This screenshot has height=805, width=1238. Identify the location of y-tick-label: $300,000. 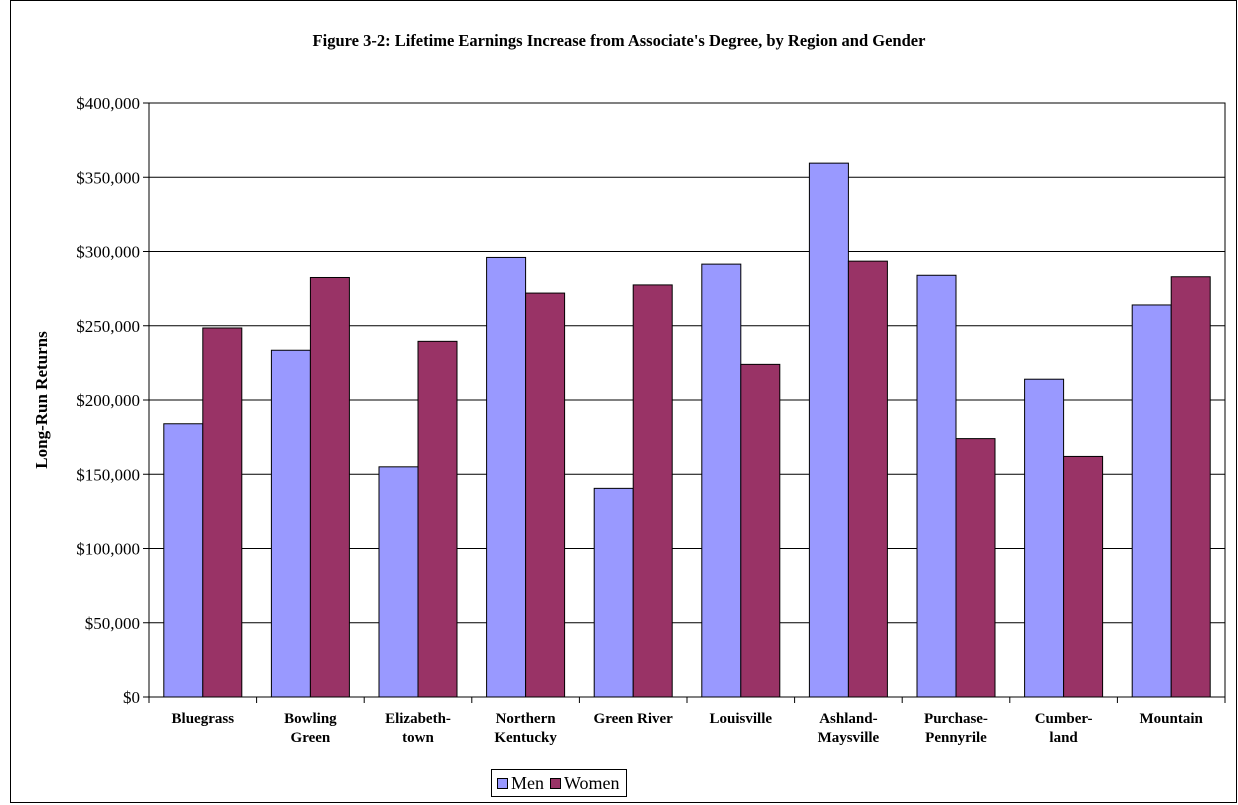
(108, 252).